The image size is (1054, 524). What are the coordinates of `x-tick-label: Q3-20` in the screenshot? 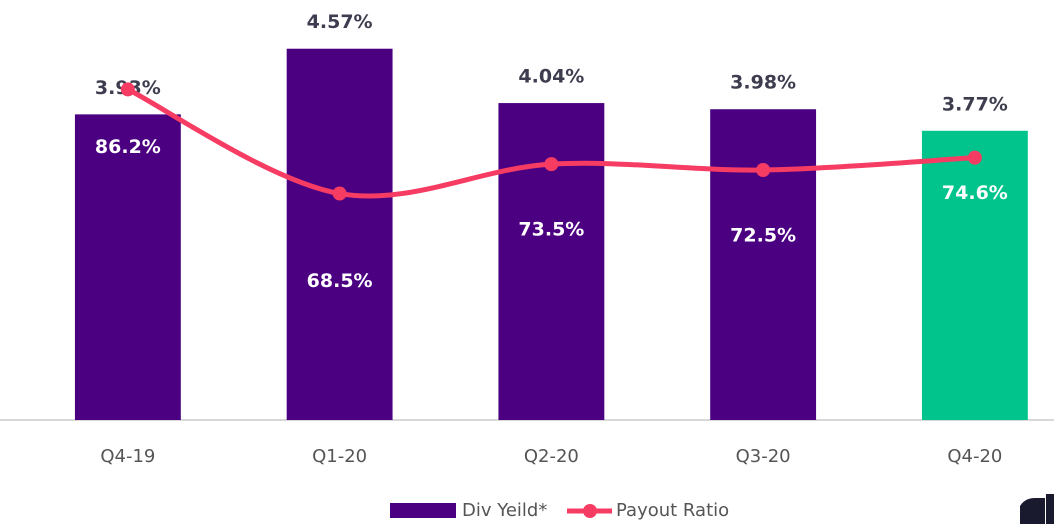 It's located at (763, 456).